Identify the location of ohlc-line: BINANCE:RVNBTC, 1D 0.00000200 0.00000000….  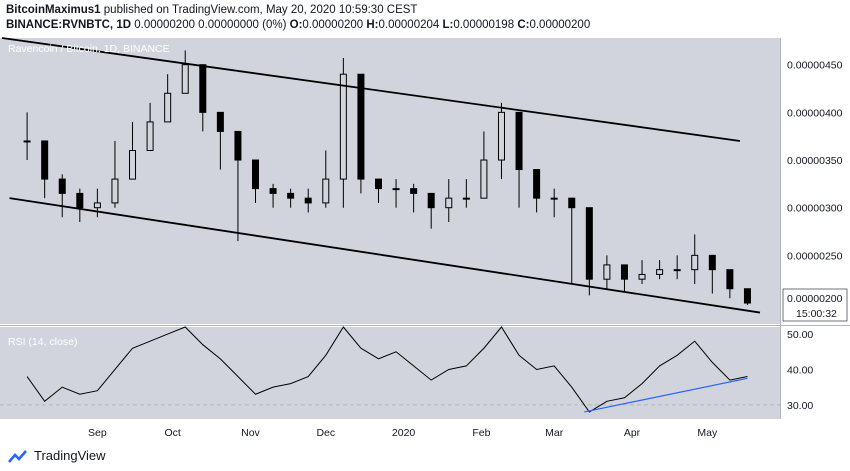
(298, 25).